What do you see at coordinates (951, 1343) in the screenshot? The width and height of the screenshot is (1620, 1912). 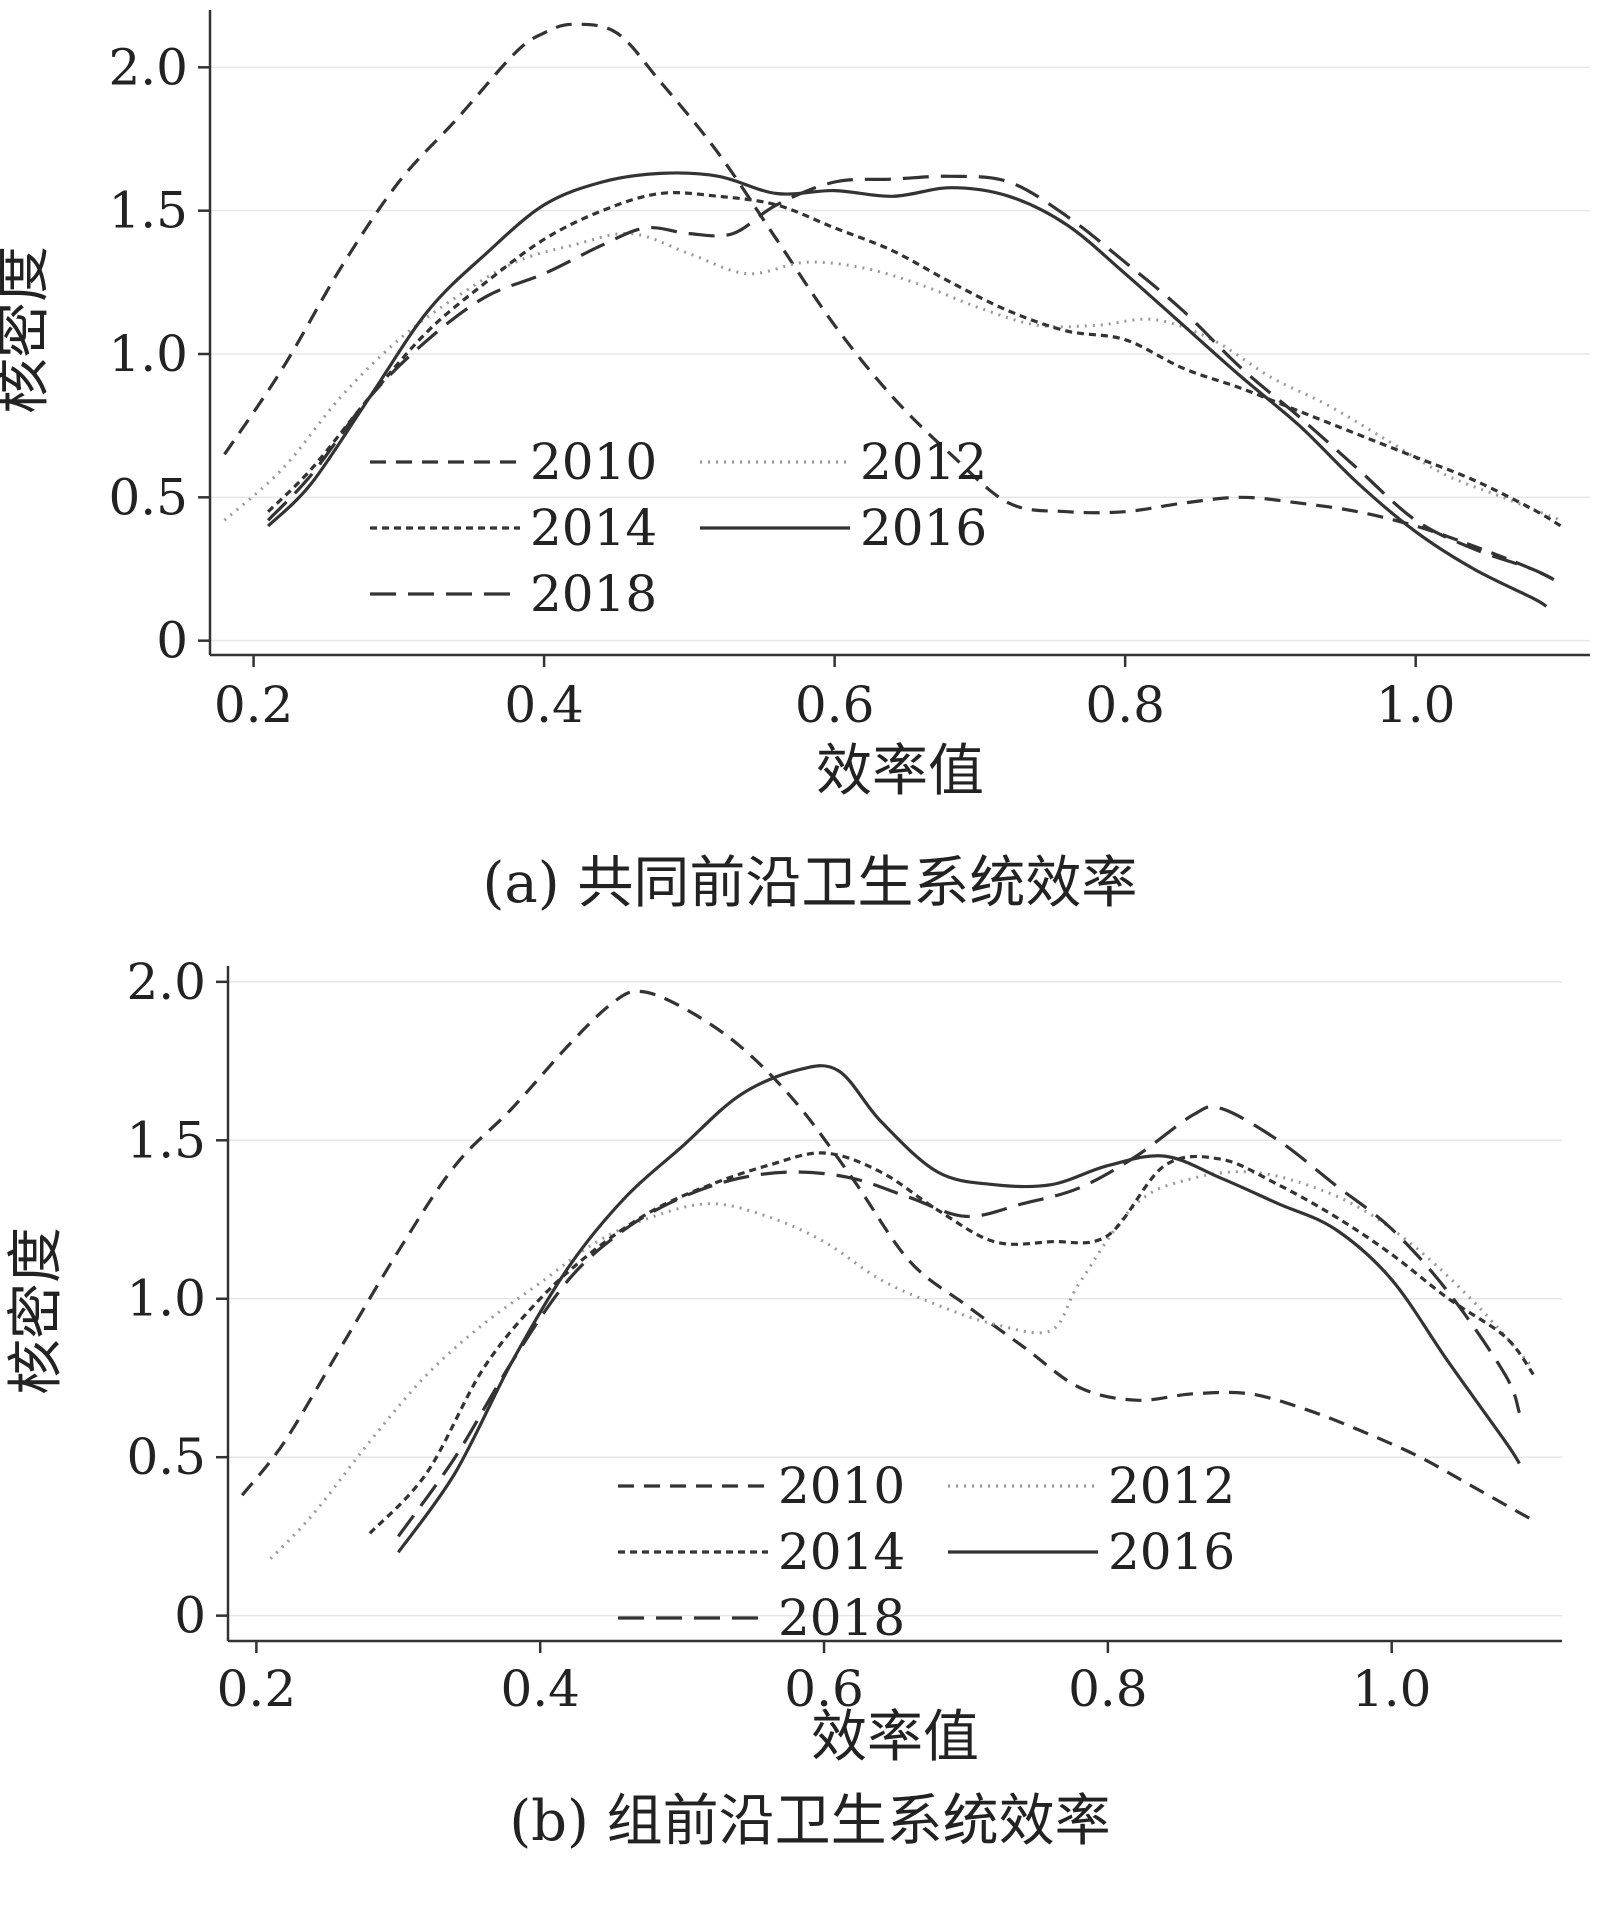 I see `series-line-2014` at bounding box center [951, 1343].